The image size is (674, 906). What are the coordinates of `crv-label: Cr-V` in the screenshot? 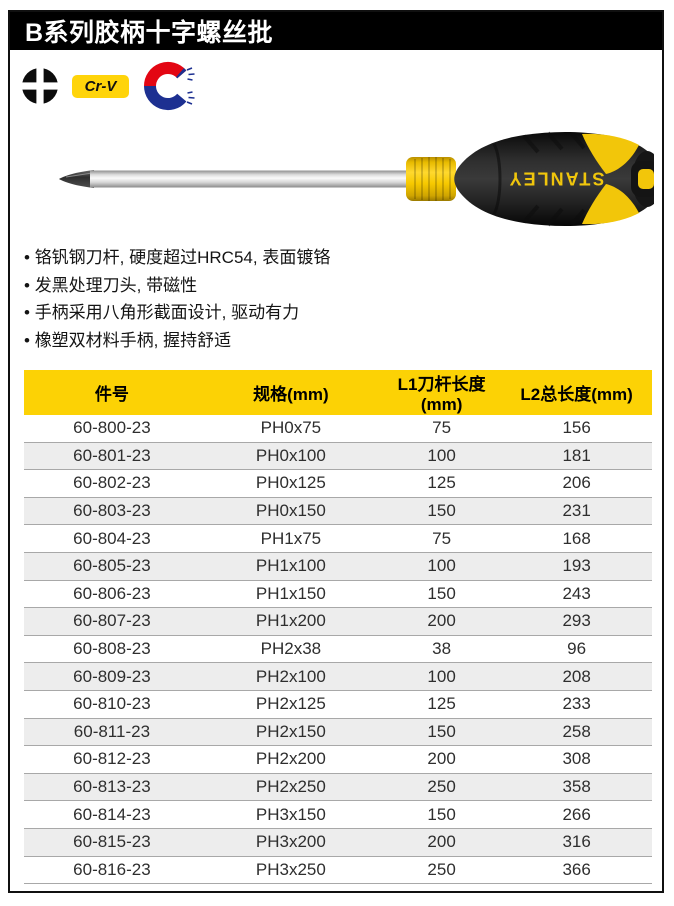 It's located at (100, 86).